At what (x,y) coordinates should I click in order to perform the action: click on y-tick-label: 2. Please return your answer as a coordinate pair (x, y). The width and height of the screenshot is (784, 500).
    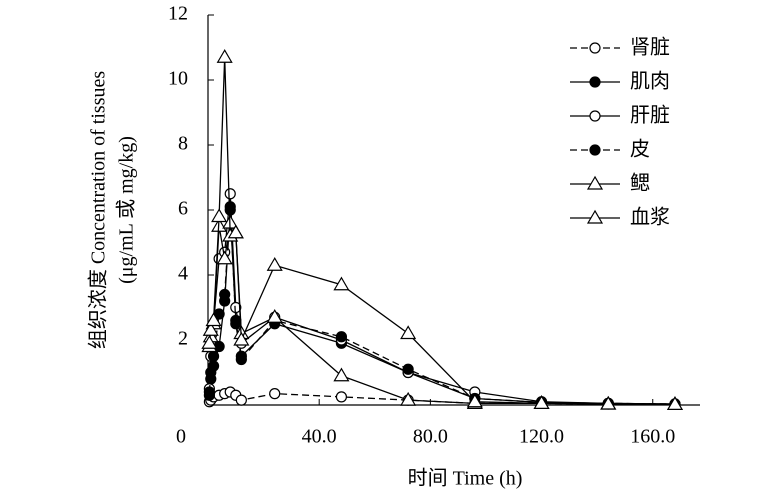
    Looking at the image, I should click on (183, 339).